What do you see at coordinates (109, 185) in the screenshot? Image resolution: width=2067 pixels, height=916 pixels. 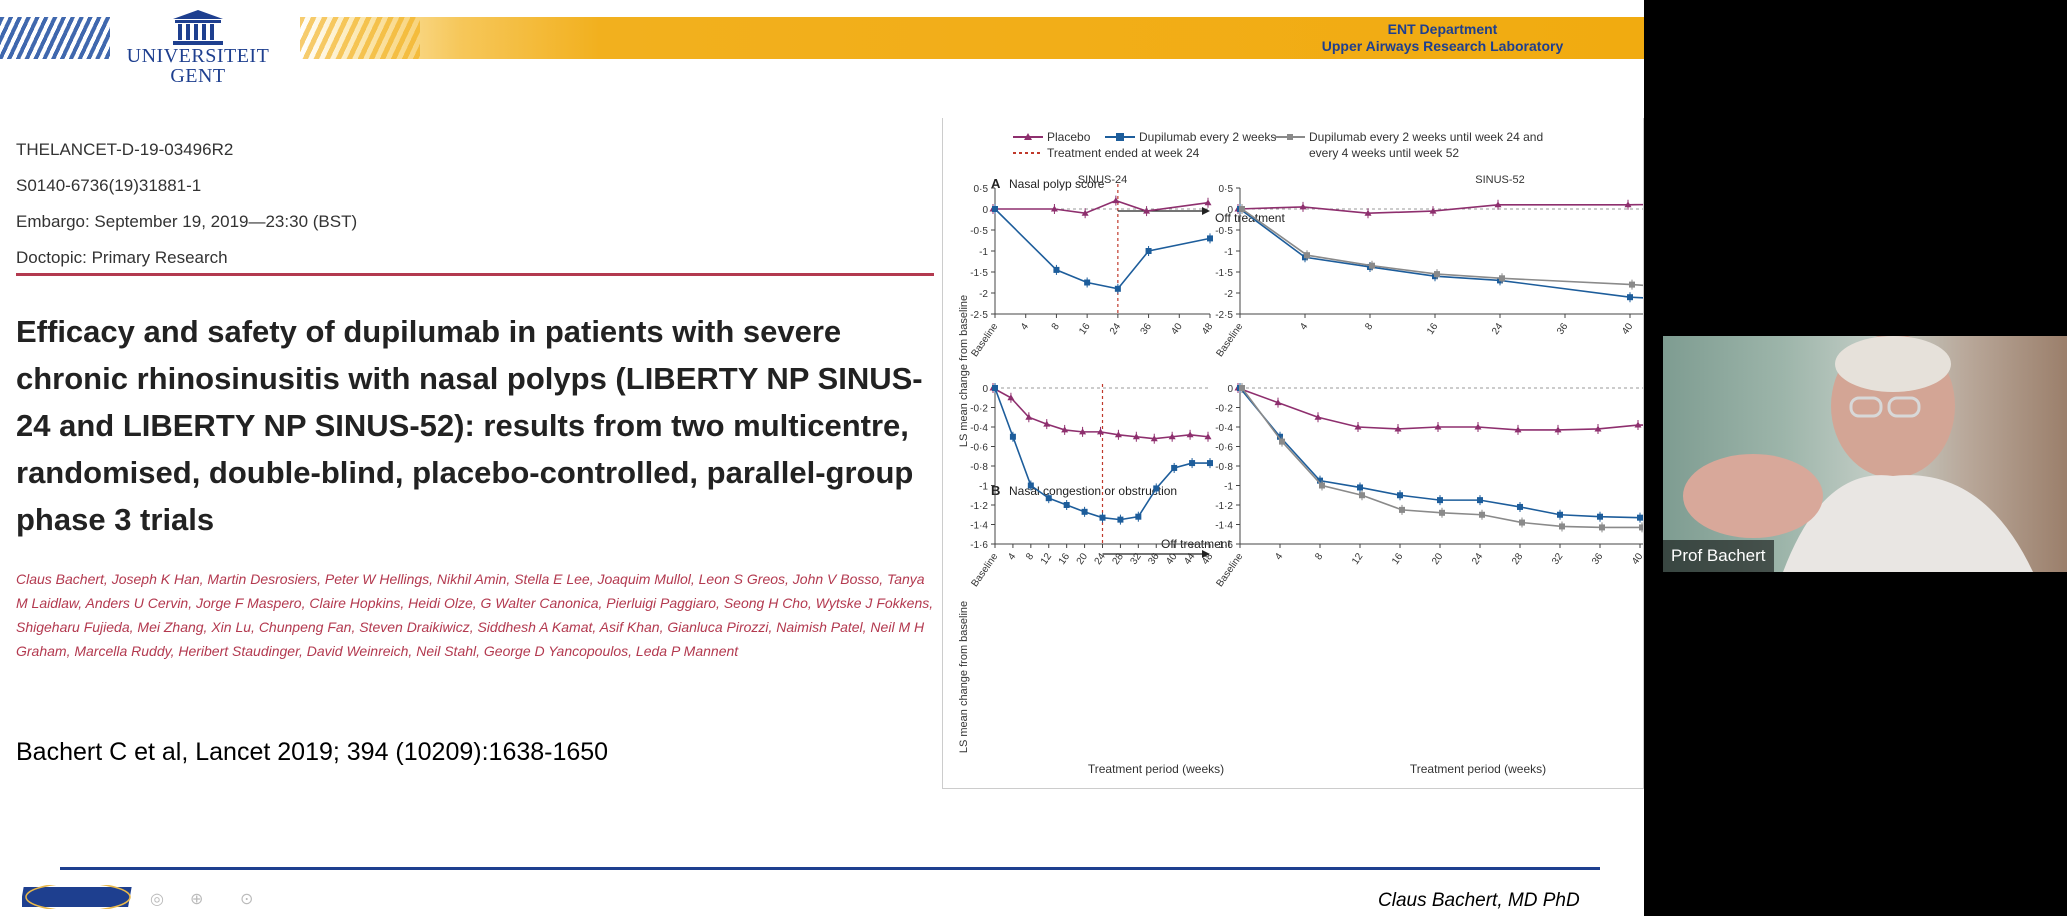 I see `doi-code: S0140-6736(19)31881-1` at bounding box center [109, 185].